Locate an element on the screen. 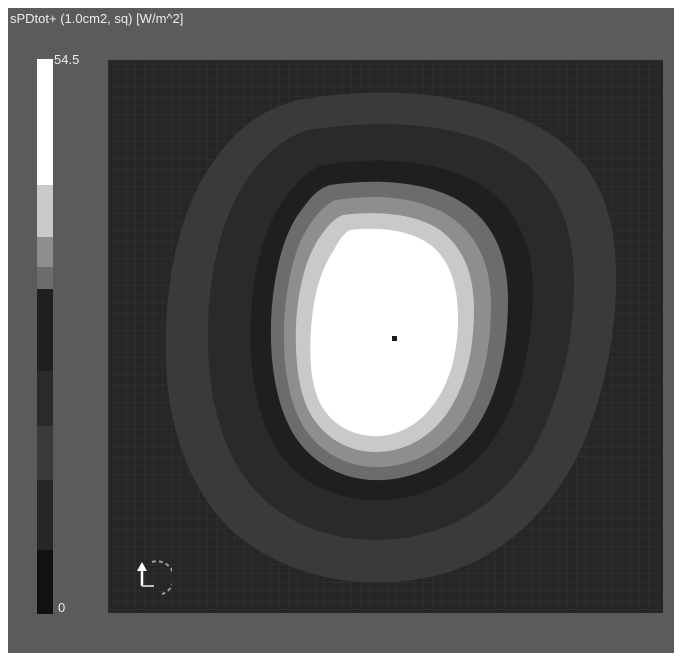 The image size is (682, 661). colorbar-min-label: 0 is located at coordinates (62, 607).